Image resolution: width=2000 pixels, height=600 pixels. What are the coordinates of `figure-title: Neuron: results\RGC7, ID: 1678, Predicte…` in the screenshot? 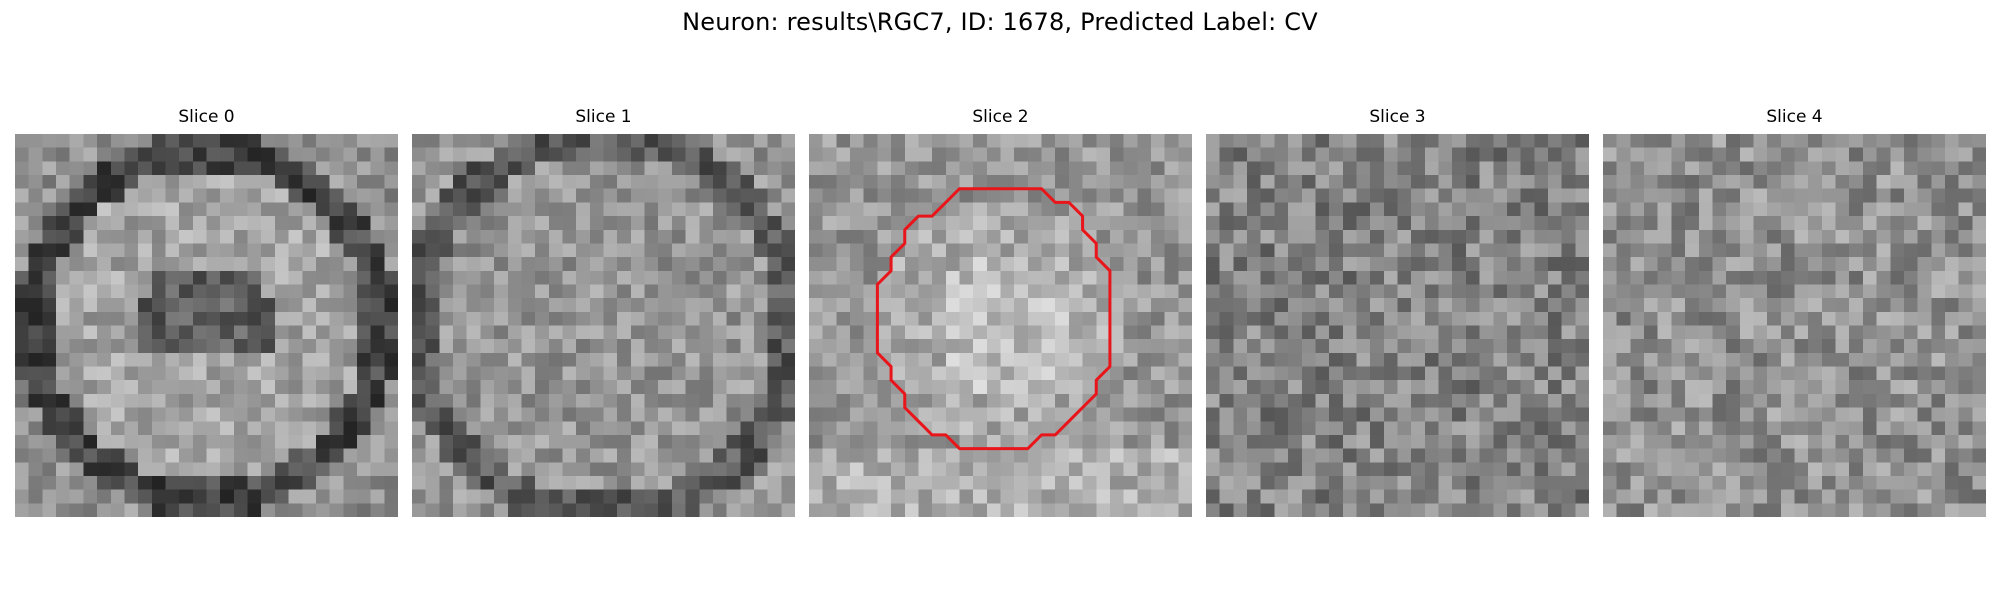 It's located at (1000, 22).